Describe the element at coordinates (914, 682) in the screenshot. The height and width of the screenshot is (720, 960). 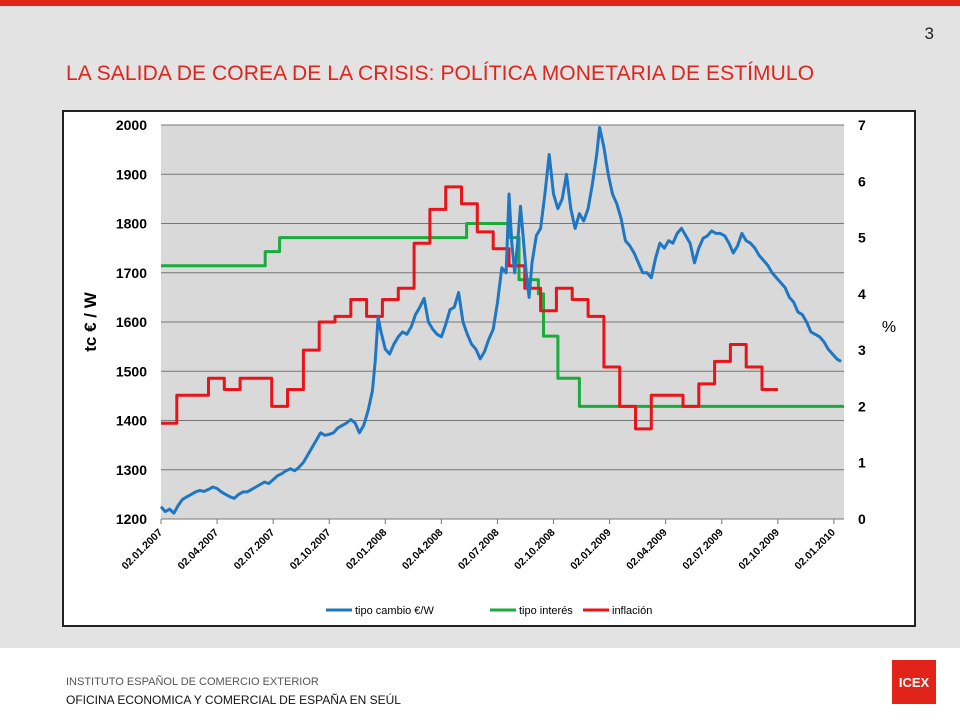
I see `icex-logo: ICEX` at that location.